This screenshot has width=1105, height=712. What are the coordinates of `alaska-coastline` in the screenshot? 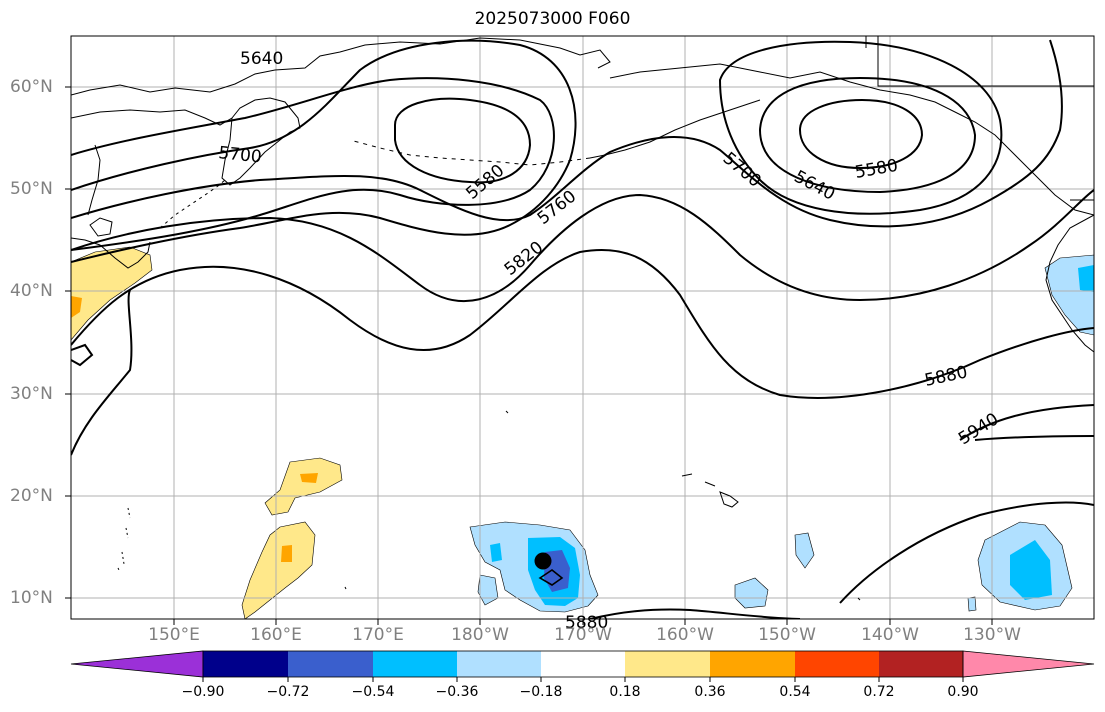 It's located at (851, 139).